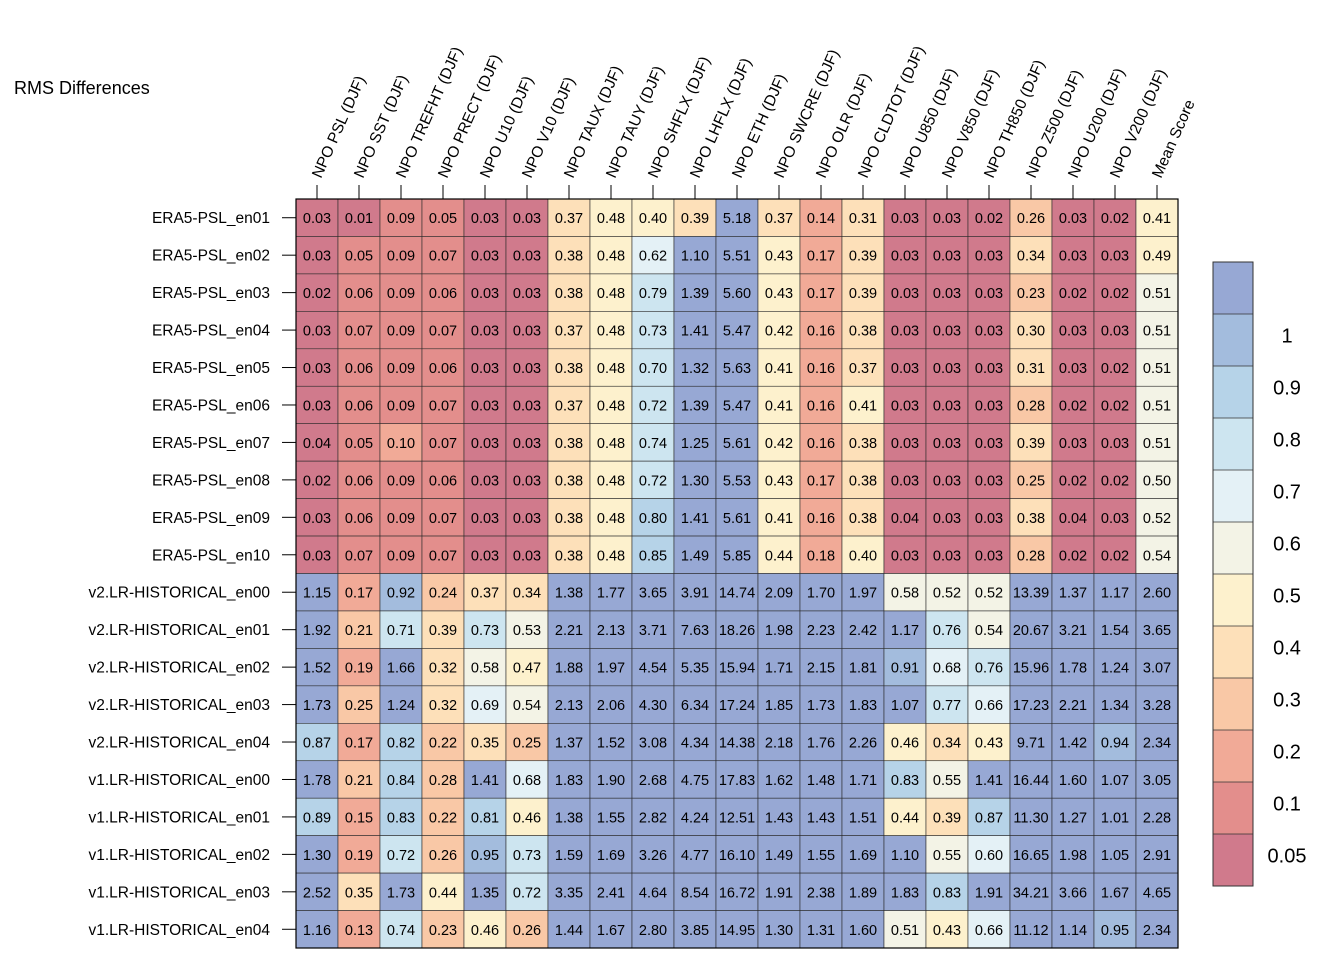  Describe the element at coordinates (211, 256) in the screenshot. I see `row-label: ERA5-PSL_en02` at that location.